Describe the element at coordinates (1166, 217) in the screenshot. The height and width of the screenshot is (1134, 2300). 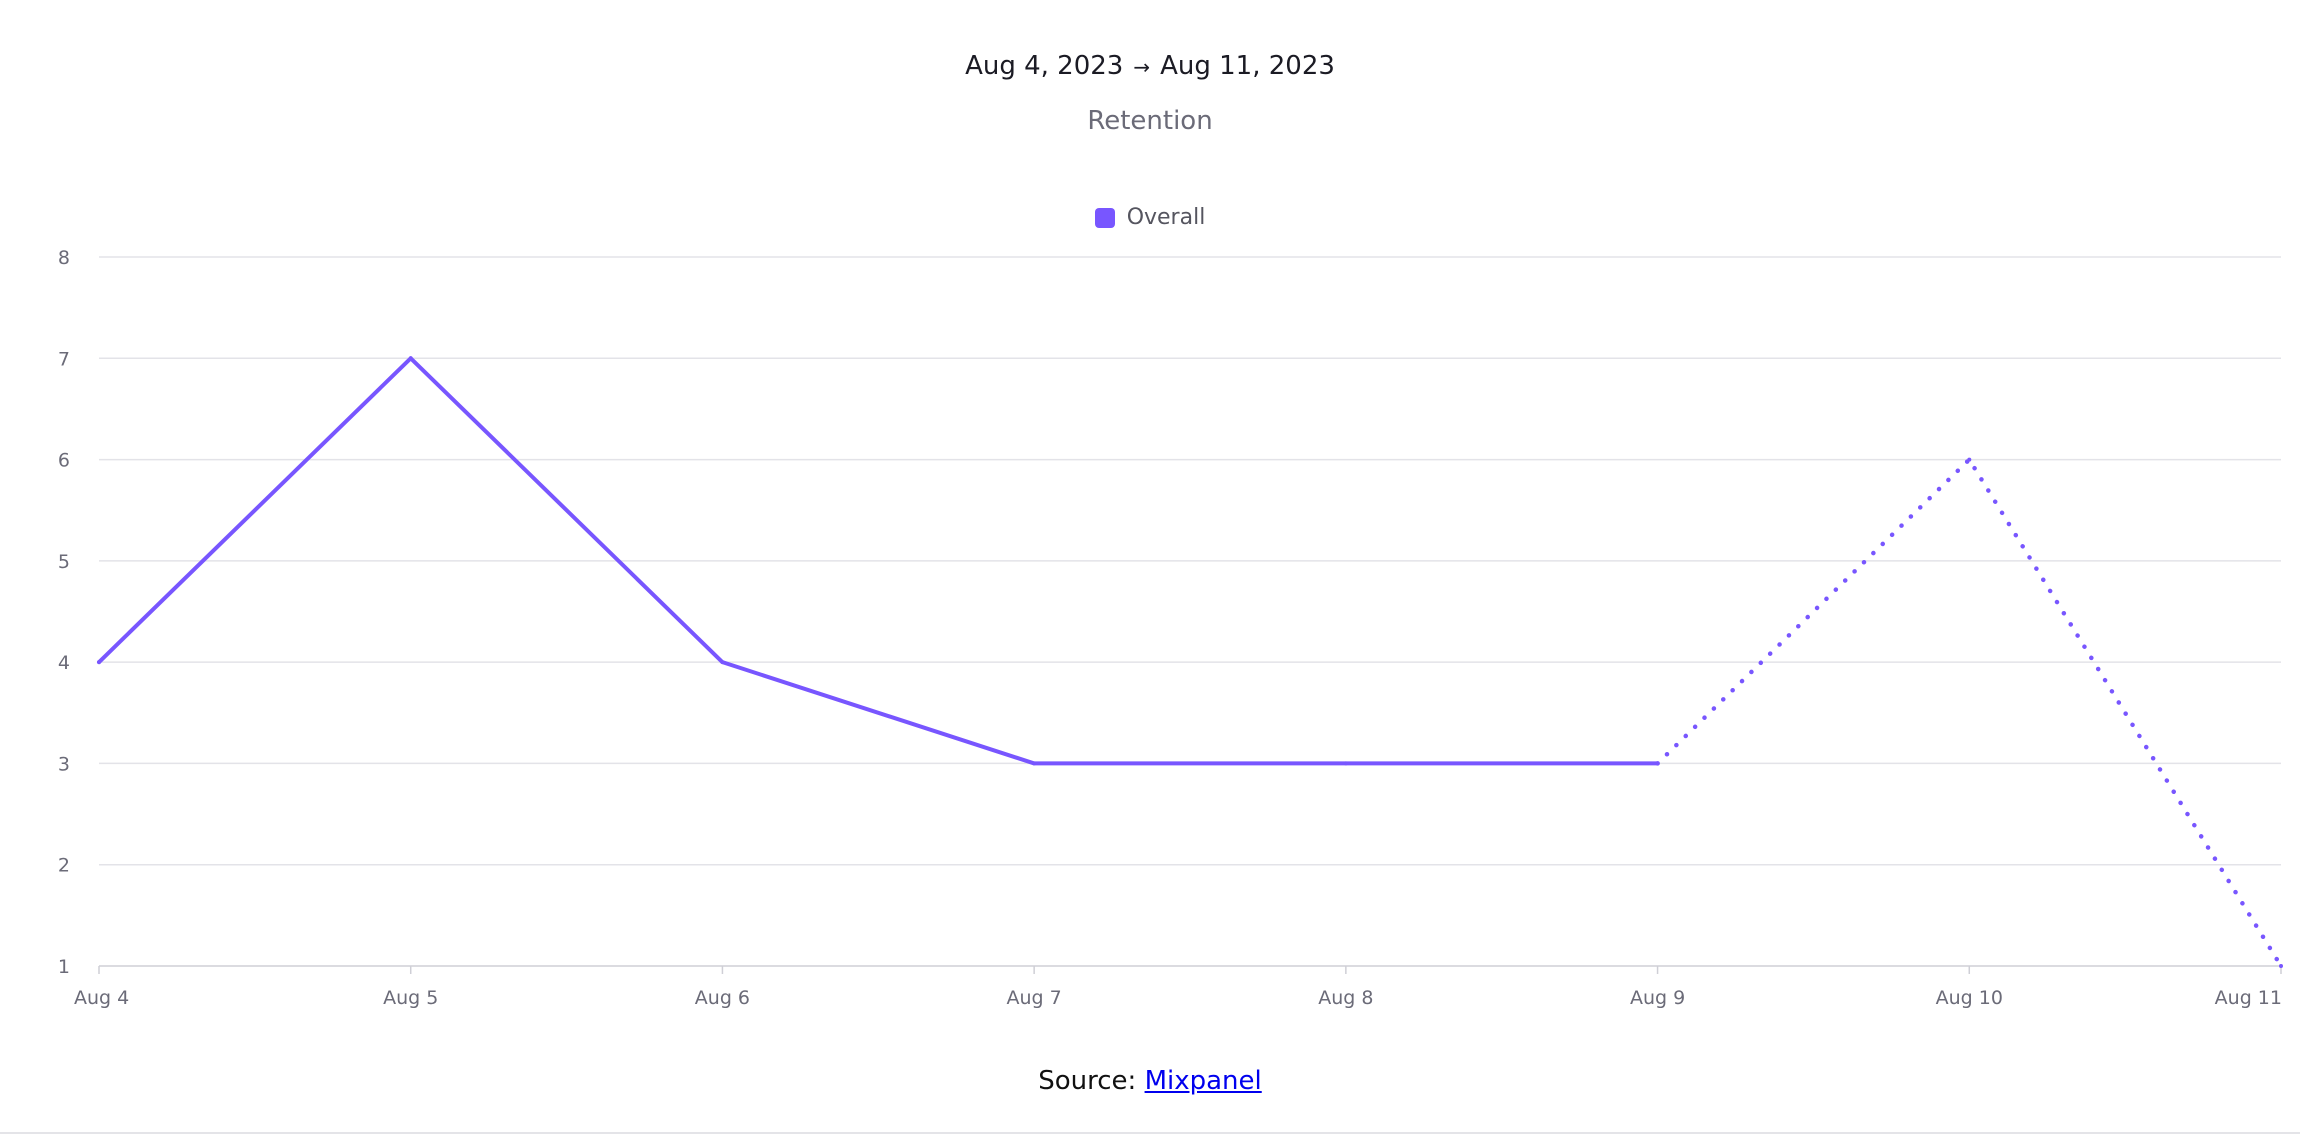
I see `legend-label-overall: Overall` at that location.